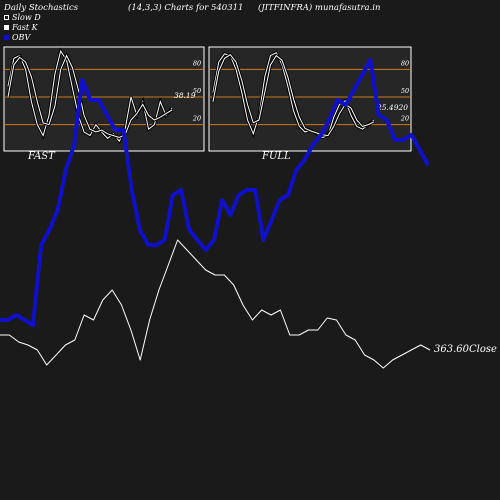  I want to click on legend-obv: OBV, so click(17, 37).